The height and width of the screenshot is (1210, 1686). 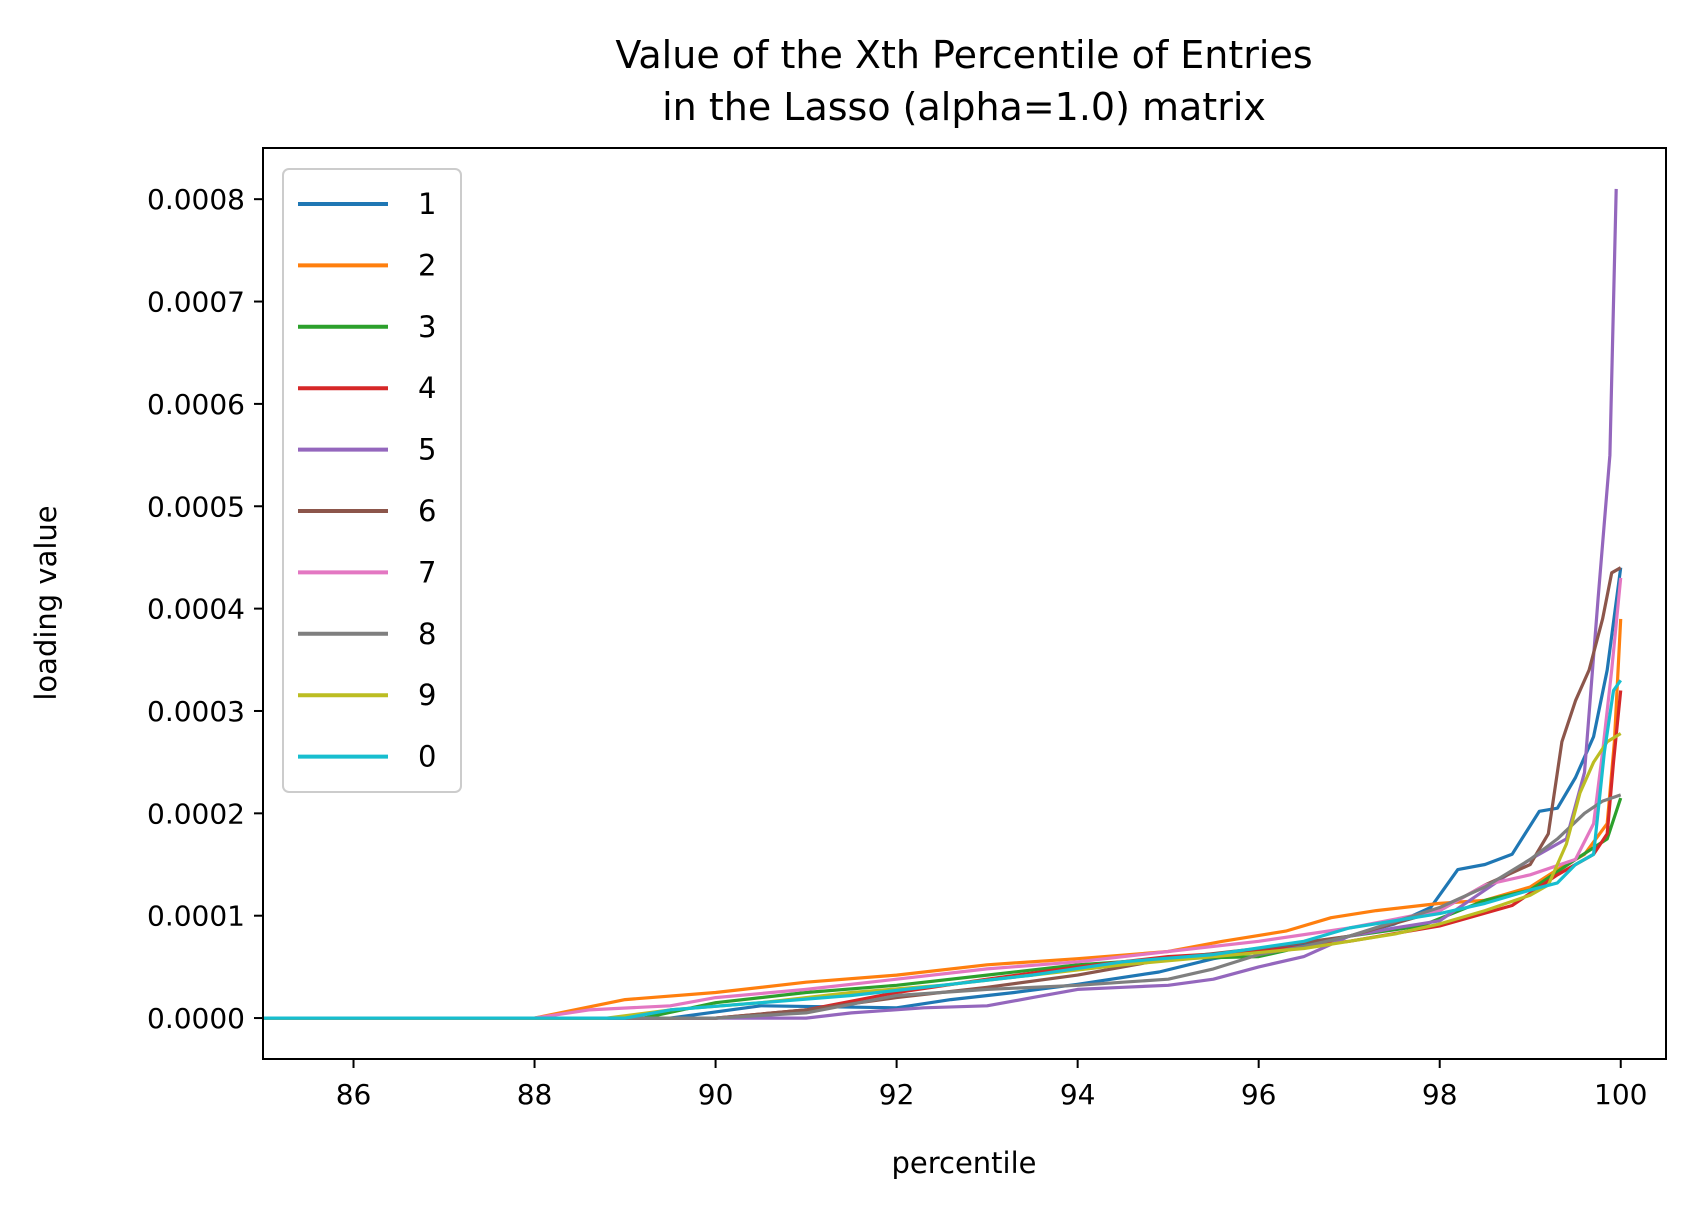 What do you see at coordinates (427, 572) in the screenshot?
I see `legend-label-7: 7` at bounding box center [427, 572].